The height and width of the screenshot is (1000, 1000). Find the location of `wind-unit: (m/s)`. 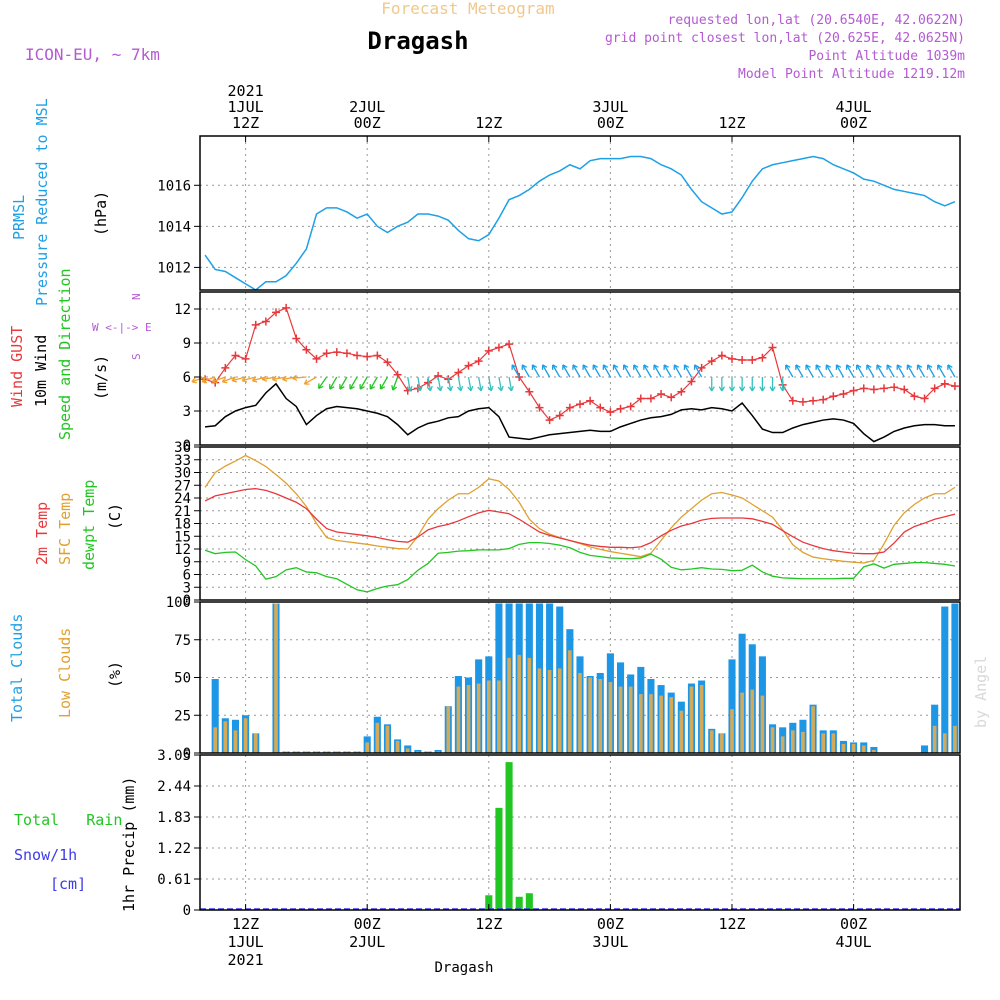

wind-unit: (m/s) is located at coordinates (101, 377).